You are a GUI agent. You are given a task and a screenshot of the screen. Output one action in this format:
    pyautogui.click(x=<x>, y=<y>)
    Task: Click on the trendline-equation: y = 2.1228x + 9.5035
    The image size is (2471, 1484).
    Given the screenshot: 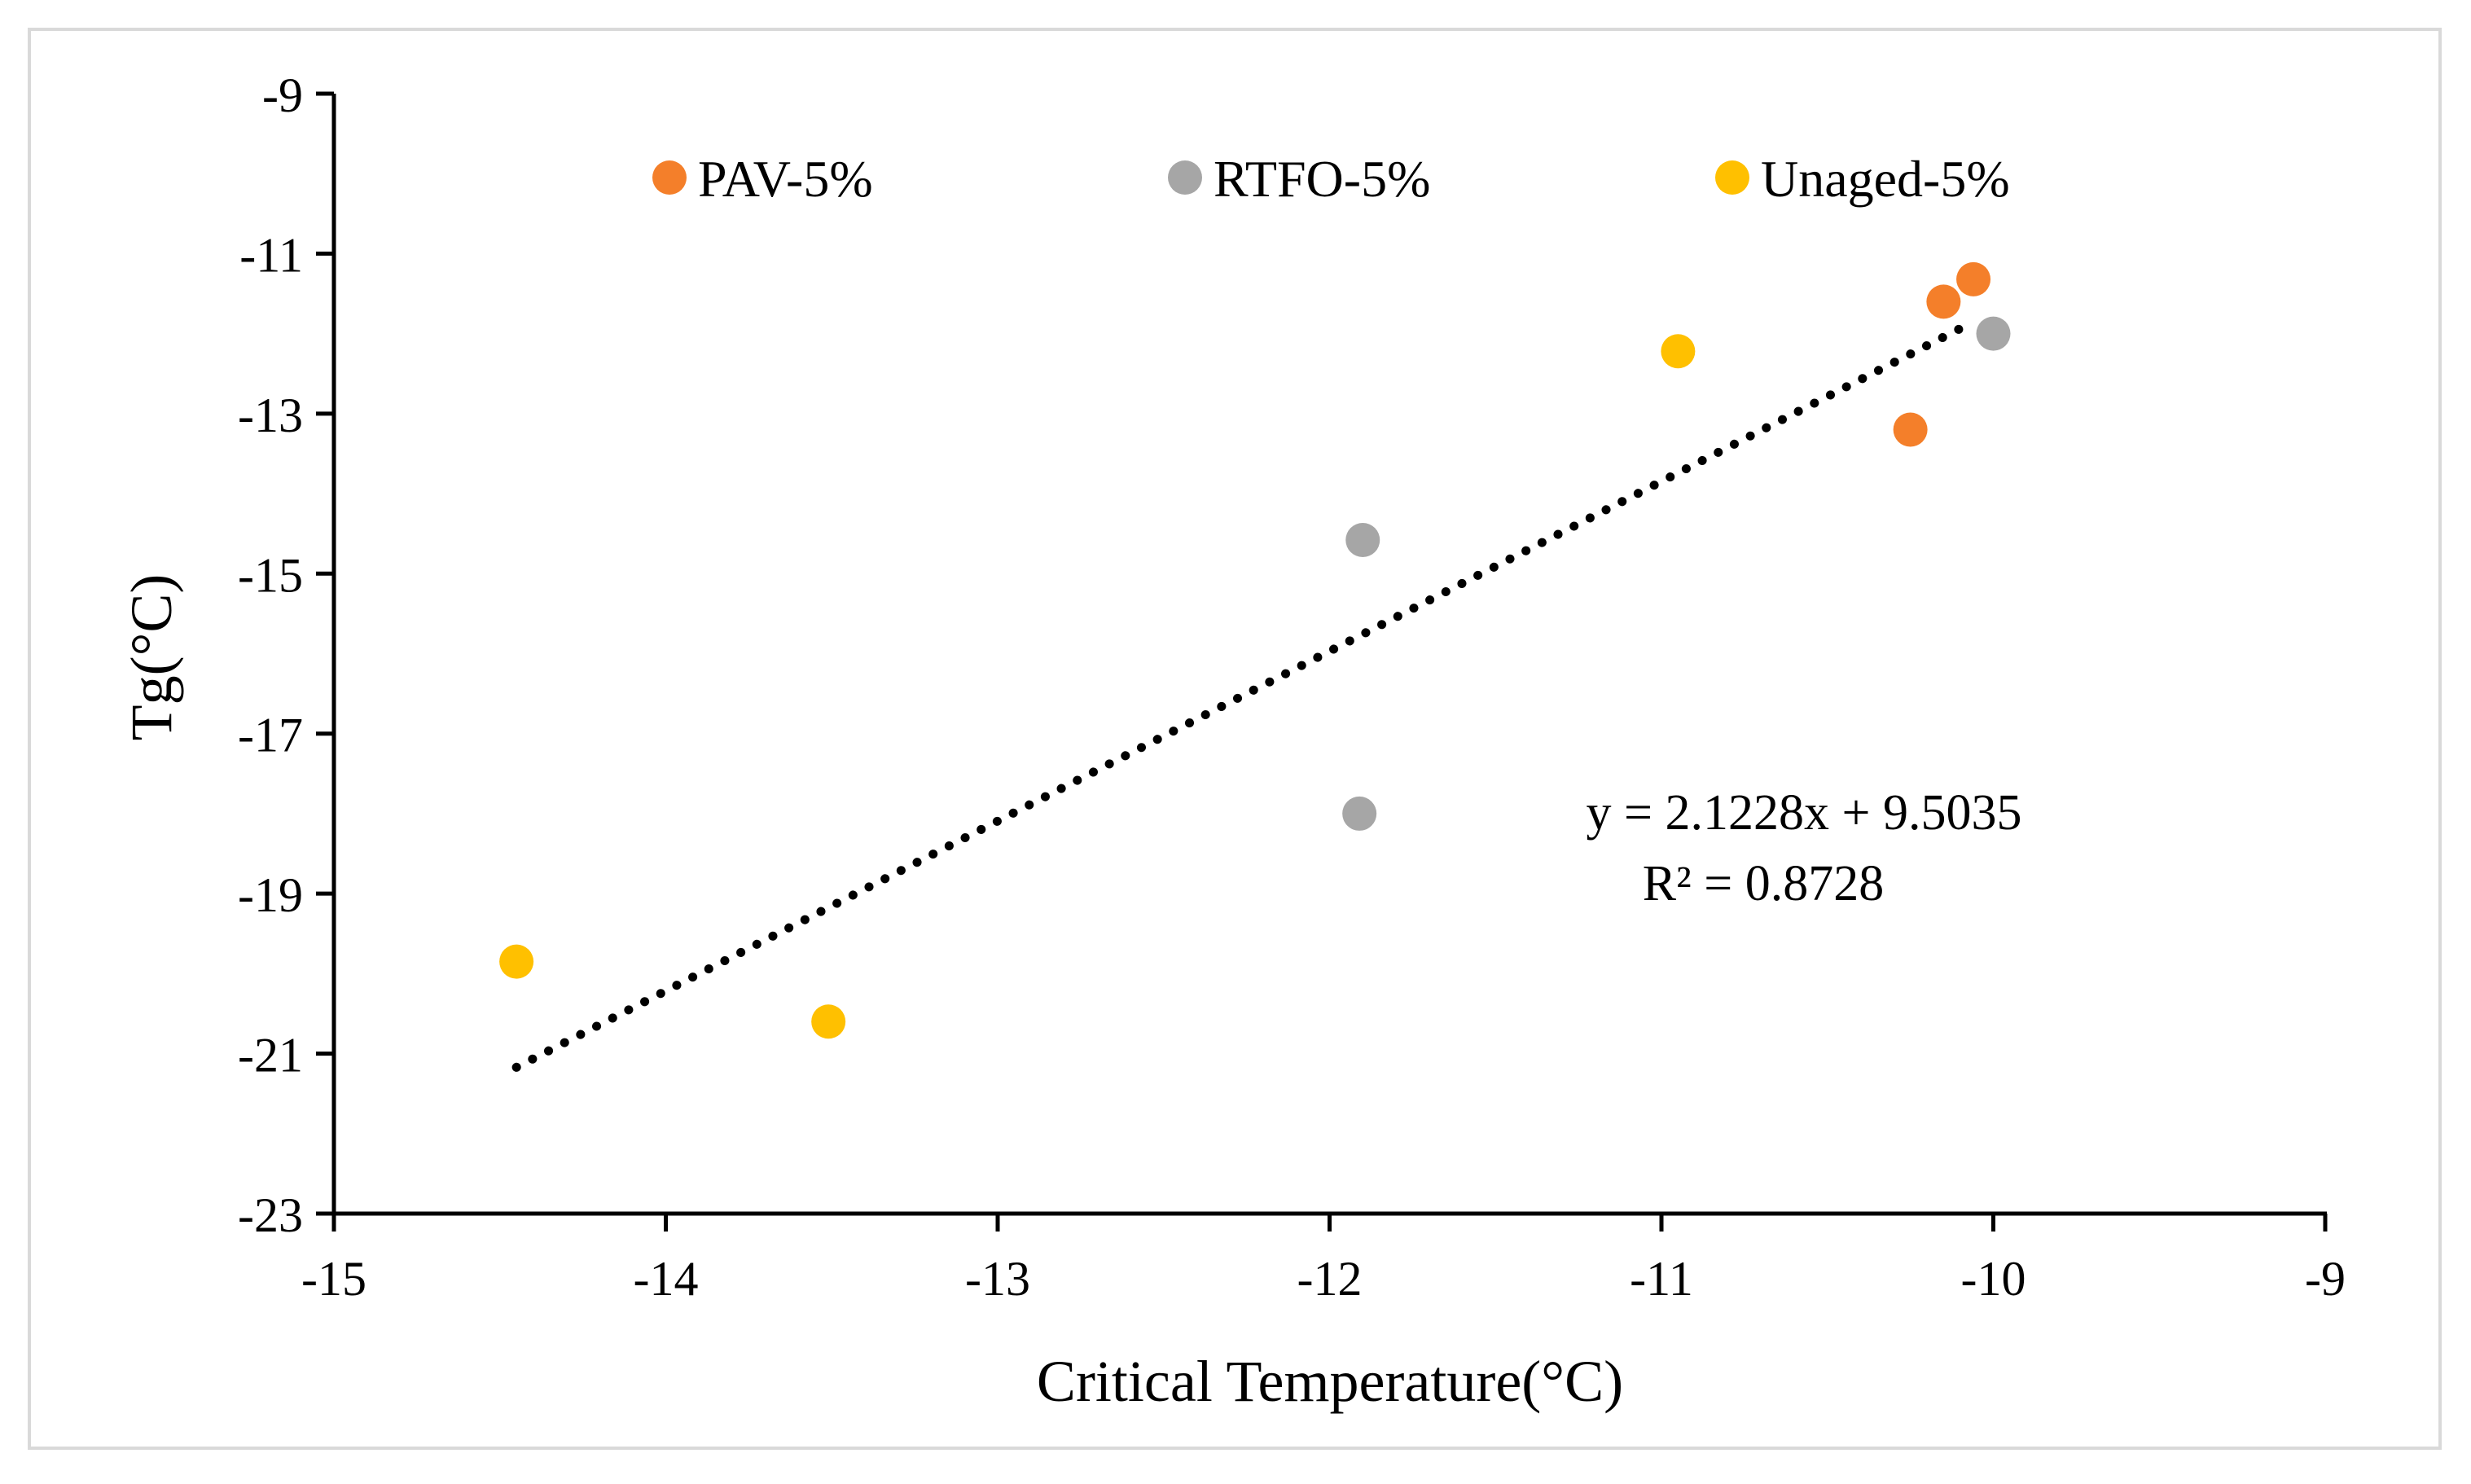 What is the action you would take?
    pyautogui.click(x=1804, y=813)
    